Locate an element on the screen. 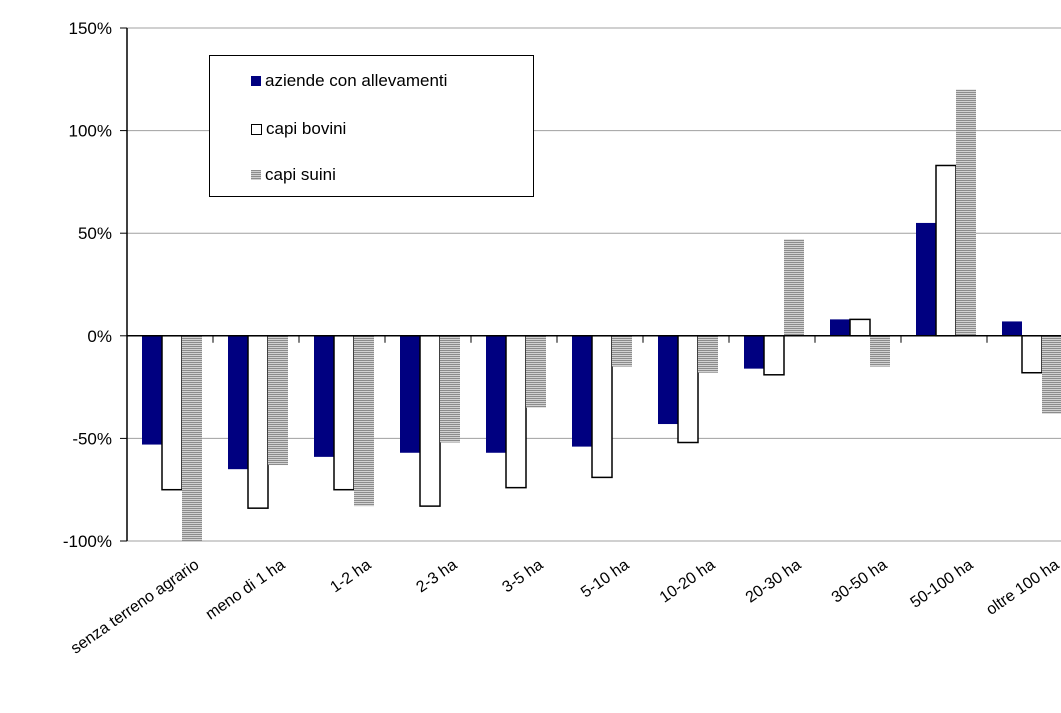 The width and height of the screenshot is (1061, 713). y-tick-label: 150% is located at coordinates (90, 28).